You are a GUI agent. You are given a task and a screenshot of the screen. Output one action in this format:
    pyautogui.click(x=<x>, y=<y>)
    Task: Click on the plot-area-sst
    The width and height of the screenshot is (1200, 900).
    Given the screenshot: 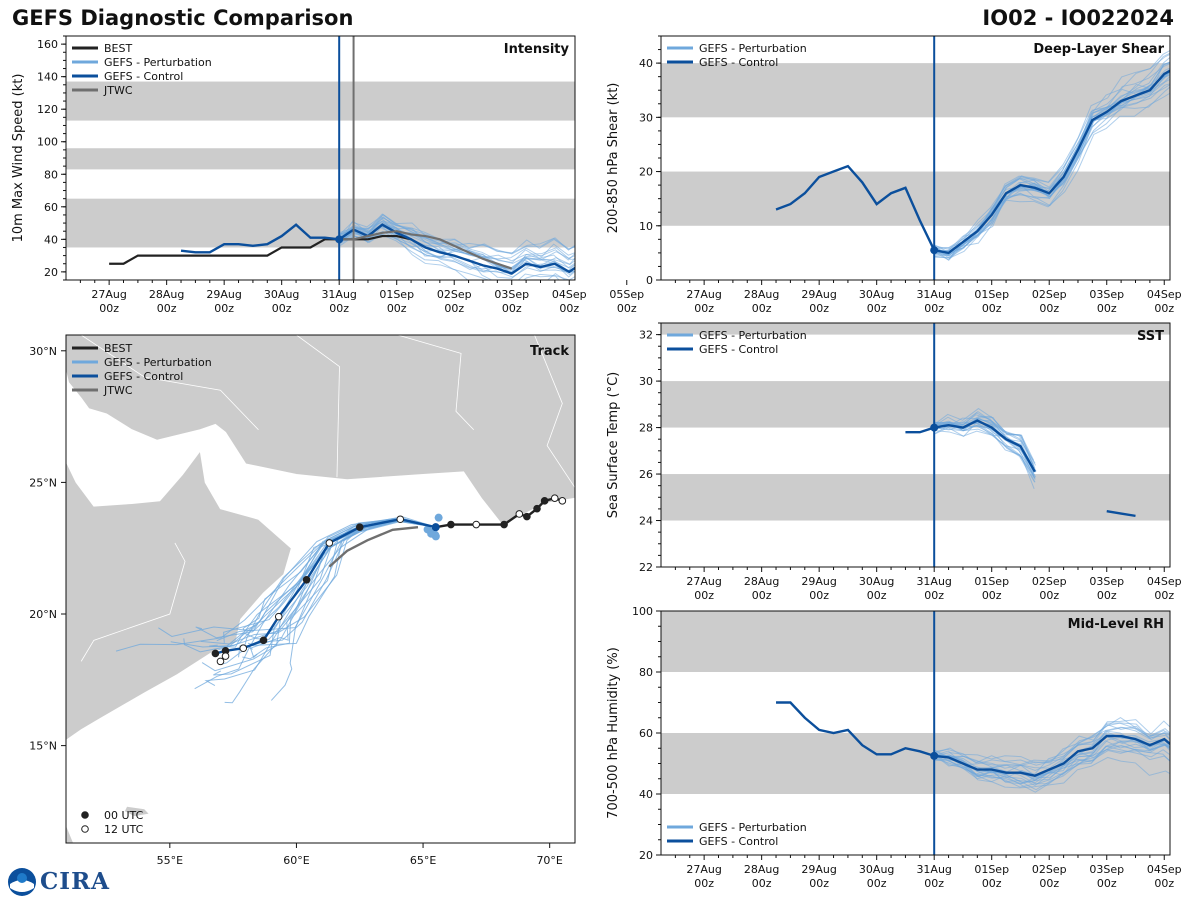 What is the action you would take?
    pyautogui.click(x=915, y=422)
    